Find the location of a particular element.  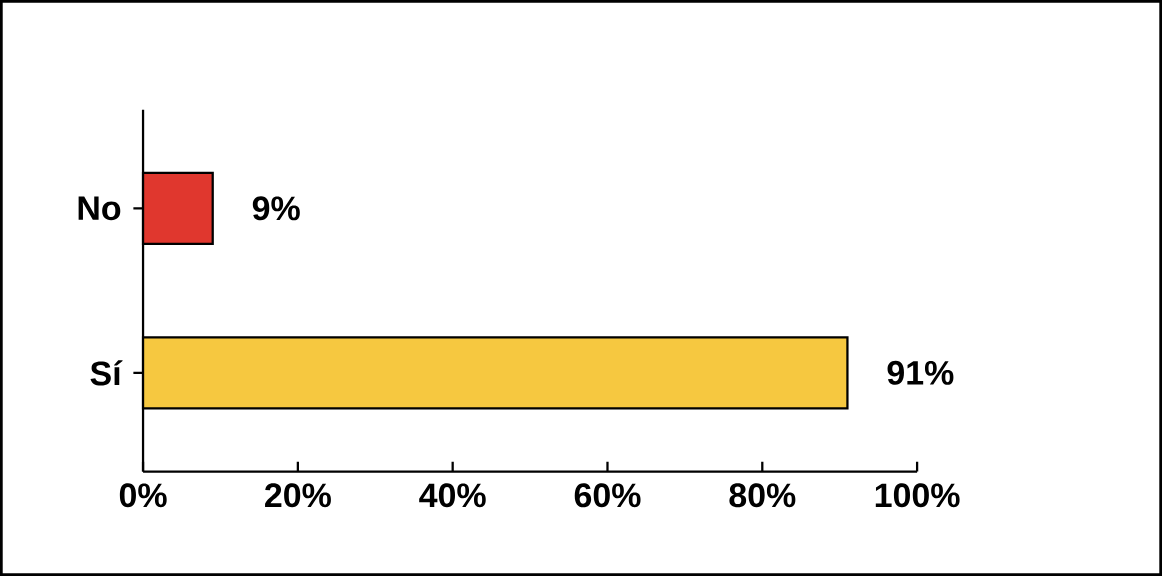

data-label: 9% is located at coordinates (276, 208).